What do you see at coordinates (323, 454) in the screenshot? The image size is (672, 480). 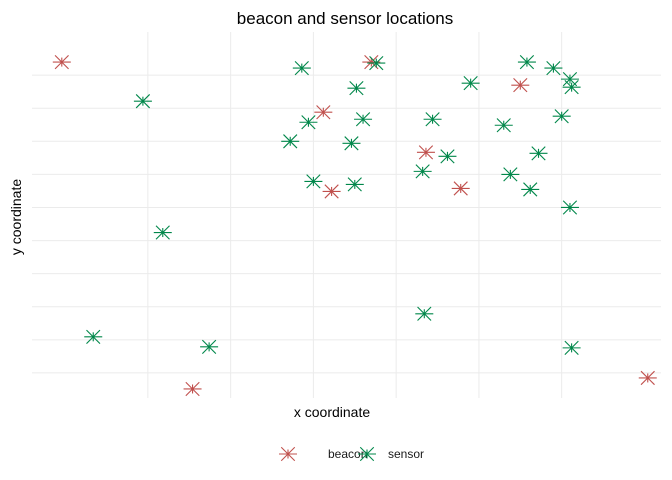 I see `legend-item-beacon: beacon` at bounding box center [323, 454].